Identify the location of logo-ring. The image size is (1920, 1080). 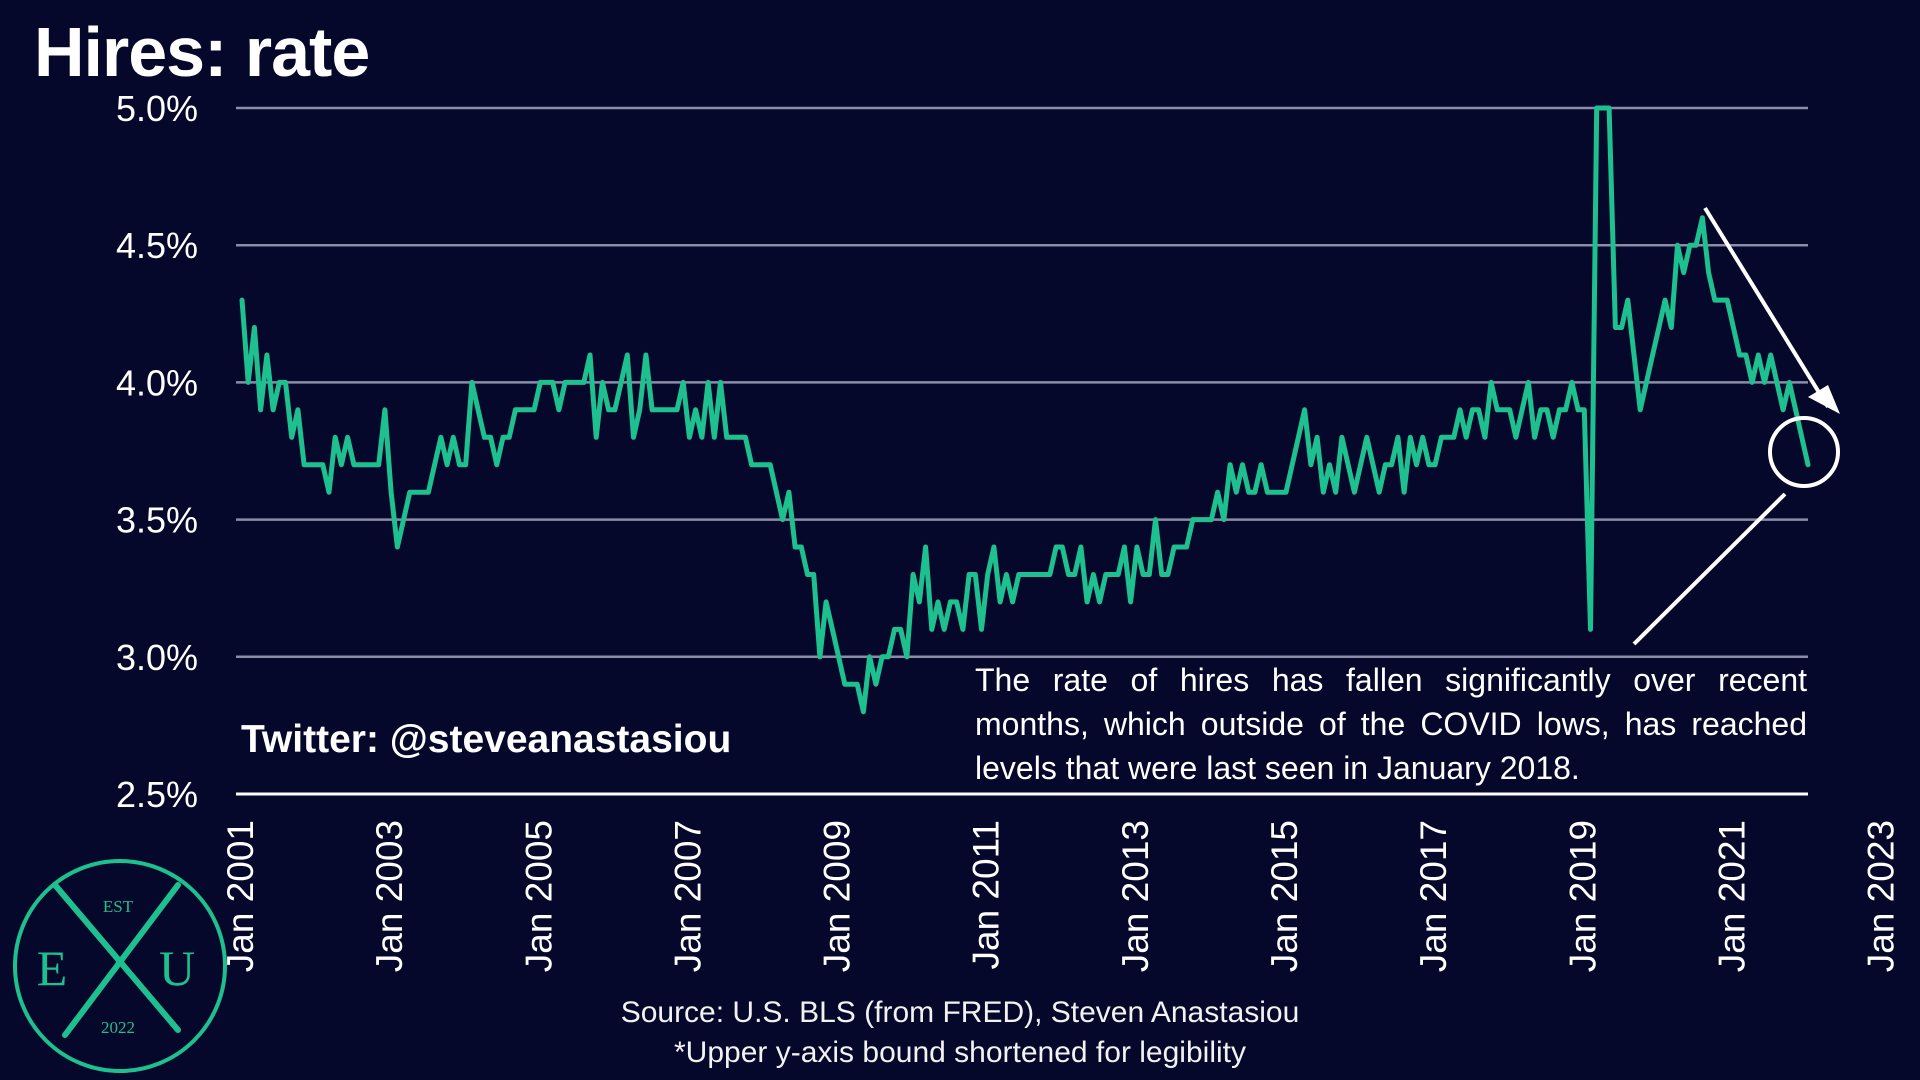
(120, 966).